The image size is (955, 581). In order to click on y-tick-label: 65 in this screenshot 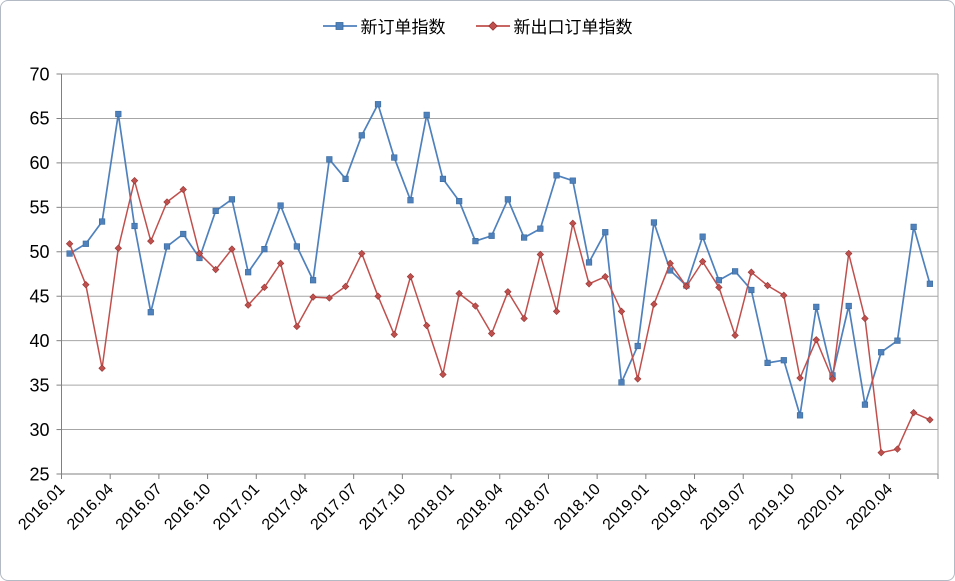, I will do `click(39, 119)`.